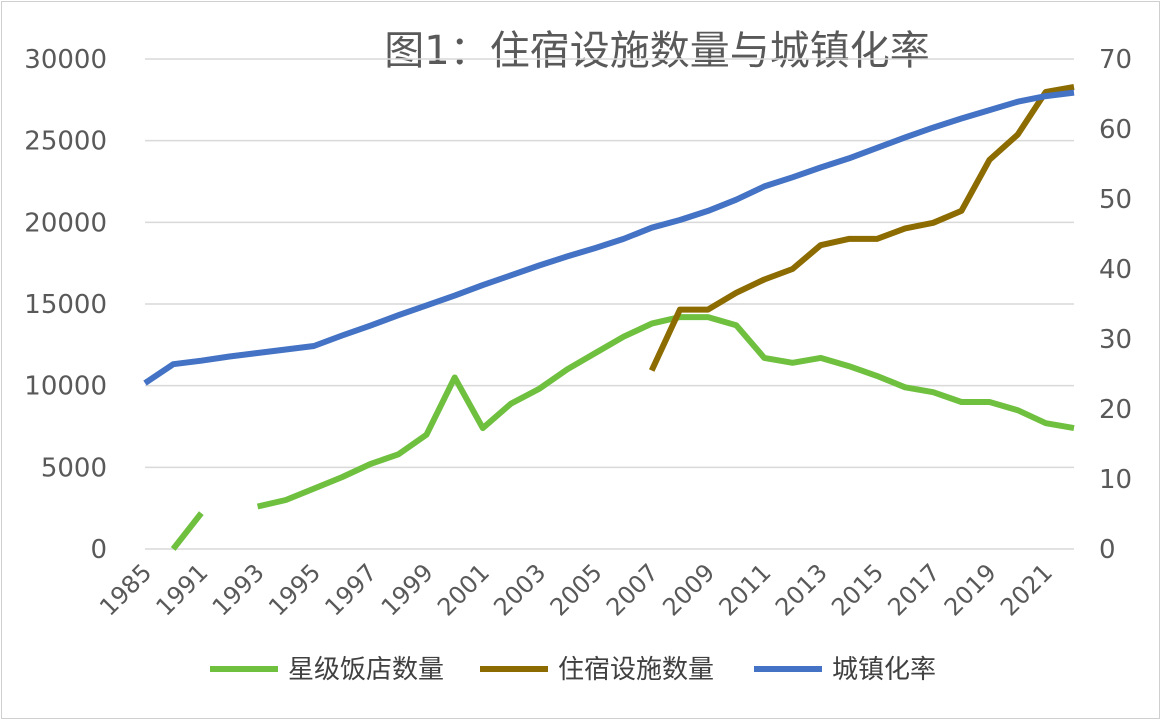  I want to click on right-y-tick-label: 10, so click(1115, 480).